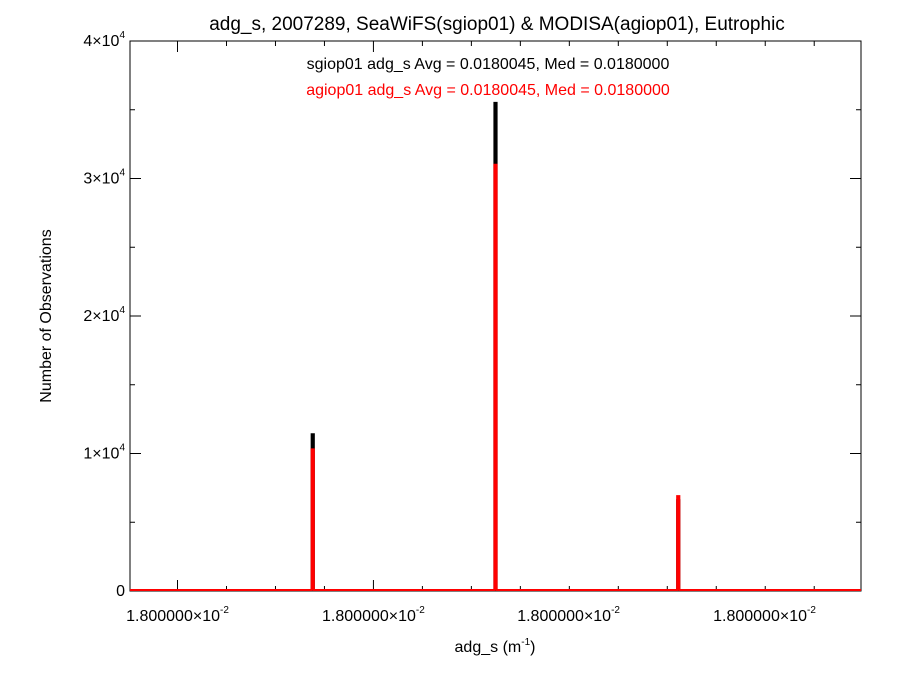 This screenshot has width=900, height=675. Describe the element at coordinates (101, 41) in the screenshot. I see `y-tick-label-mantissa: 4×10` at that location.